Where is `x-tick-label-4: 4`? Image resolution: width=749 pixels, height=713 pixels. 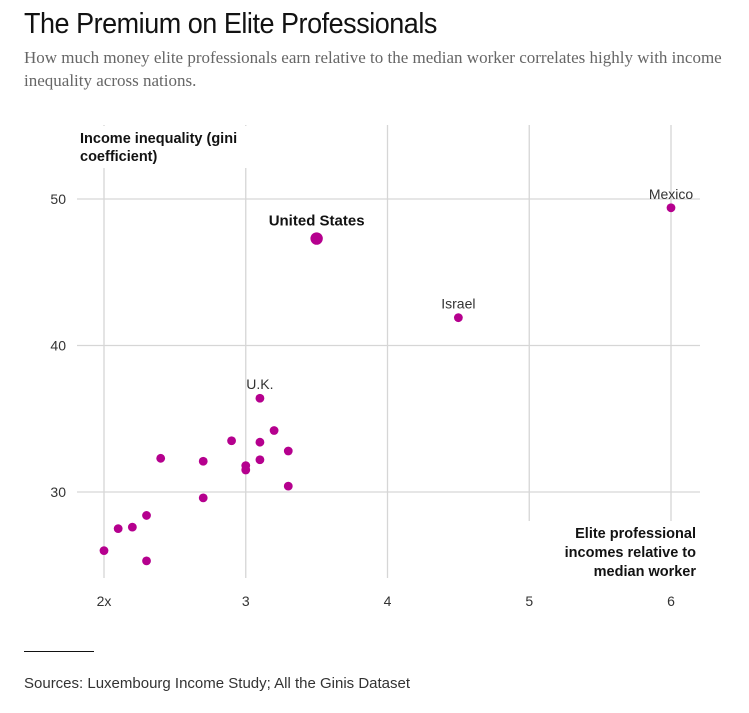
x-tick-label-4: 4 is located at coordinates (388, 601).